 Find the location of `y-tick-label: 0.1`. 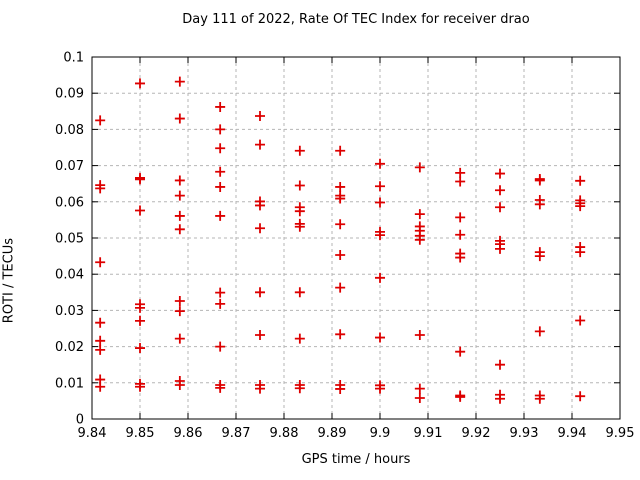

y-tick-label: 0.1 is located at coordinates (73, 58).